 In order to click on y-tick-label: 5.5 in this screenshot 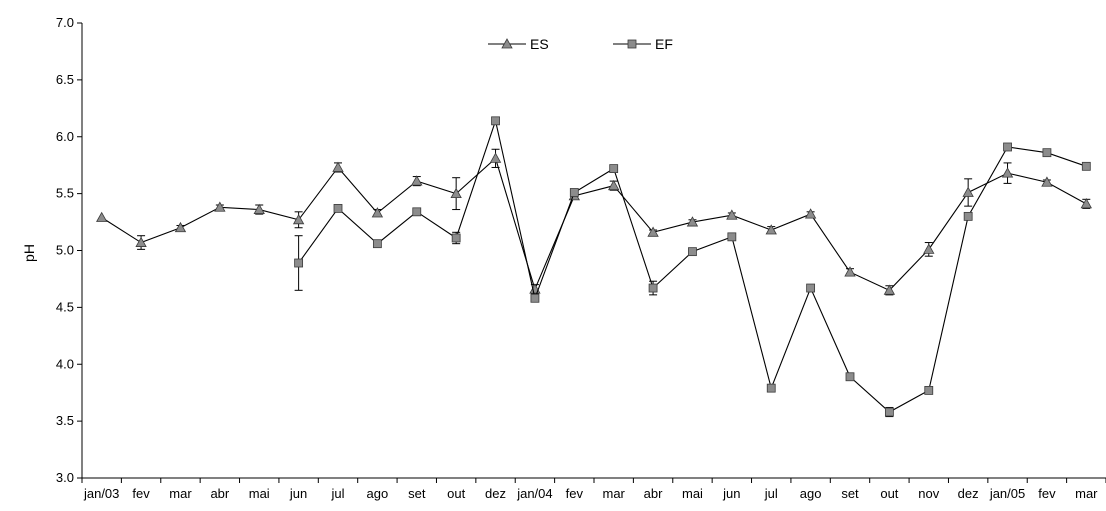, I will do `click(65, 193)`.